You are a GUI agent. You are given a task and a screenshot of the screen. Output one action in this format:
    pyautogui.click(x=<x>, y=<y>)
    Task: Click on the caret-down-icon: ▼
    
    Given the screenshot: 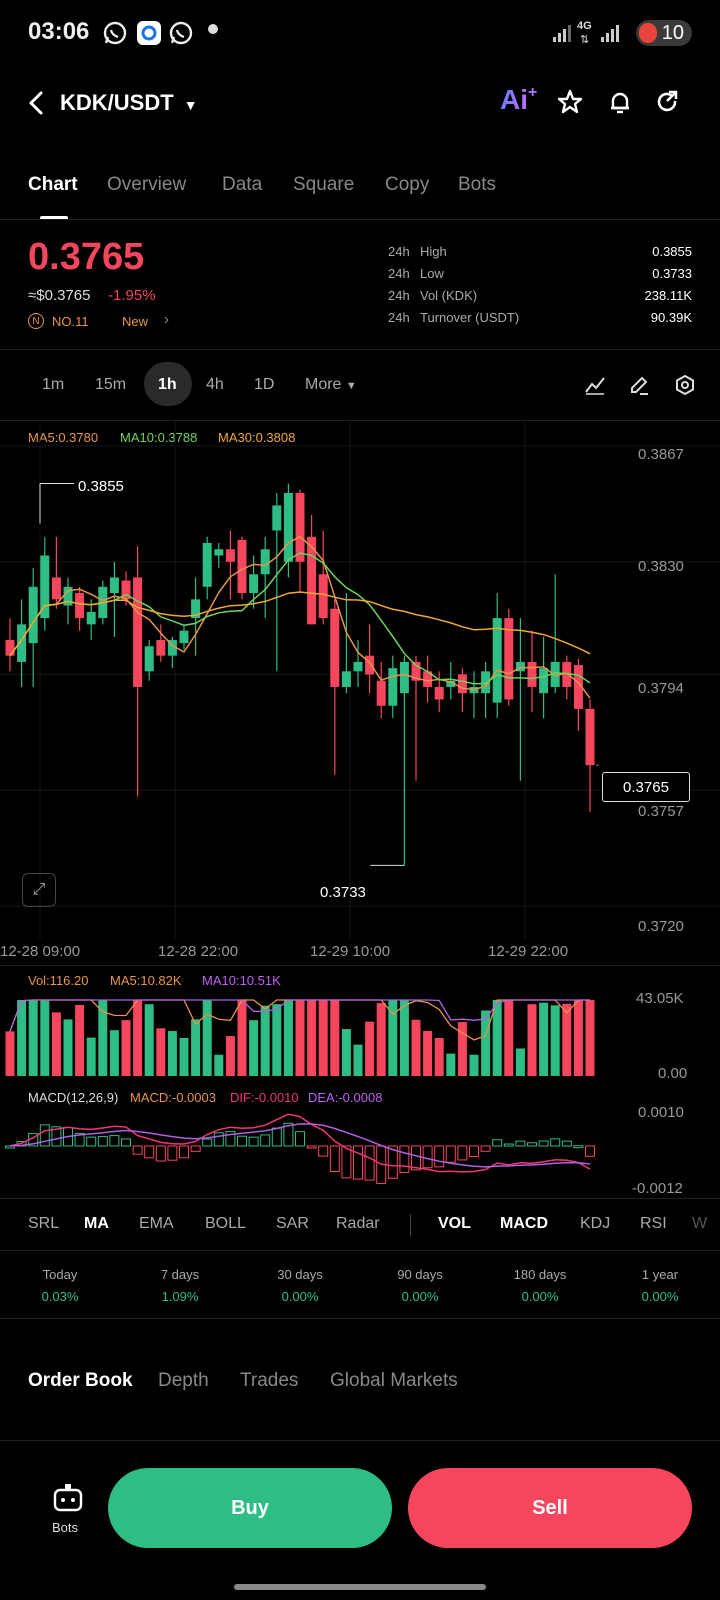 What is the action you would take?
    pyautogui.click(x=190, y=105)
    